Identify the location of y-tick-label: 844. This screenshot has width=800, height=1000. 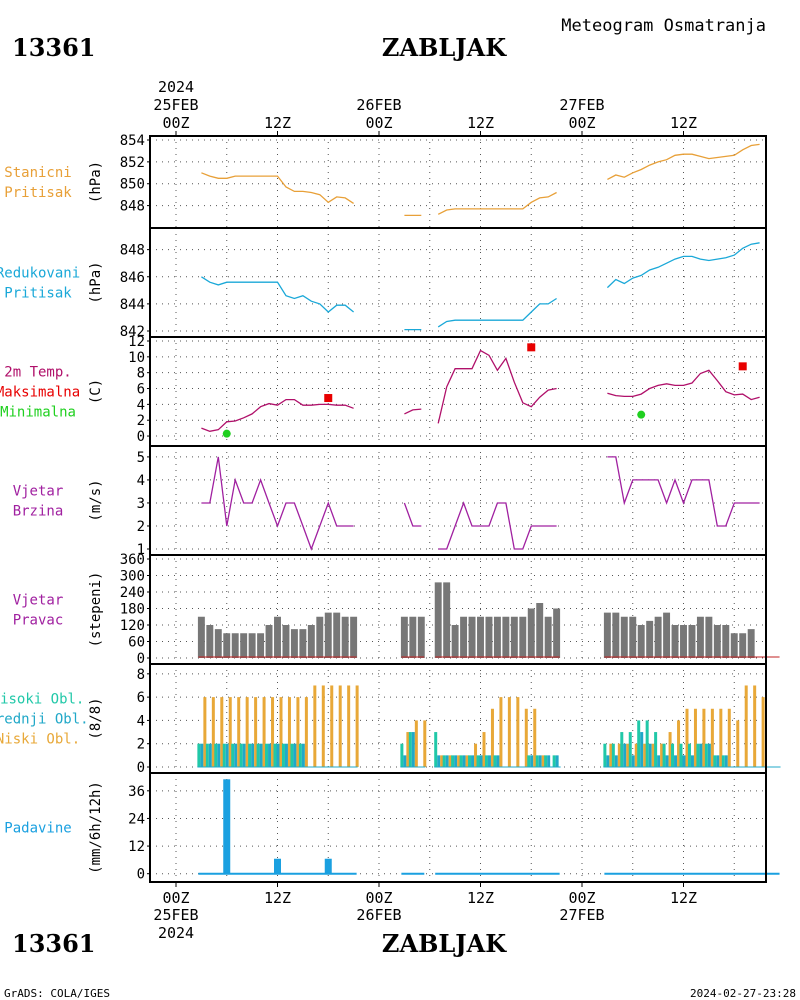
(132, 305).